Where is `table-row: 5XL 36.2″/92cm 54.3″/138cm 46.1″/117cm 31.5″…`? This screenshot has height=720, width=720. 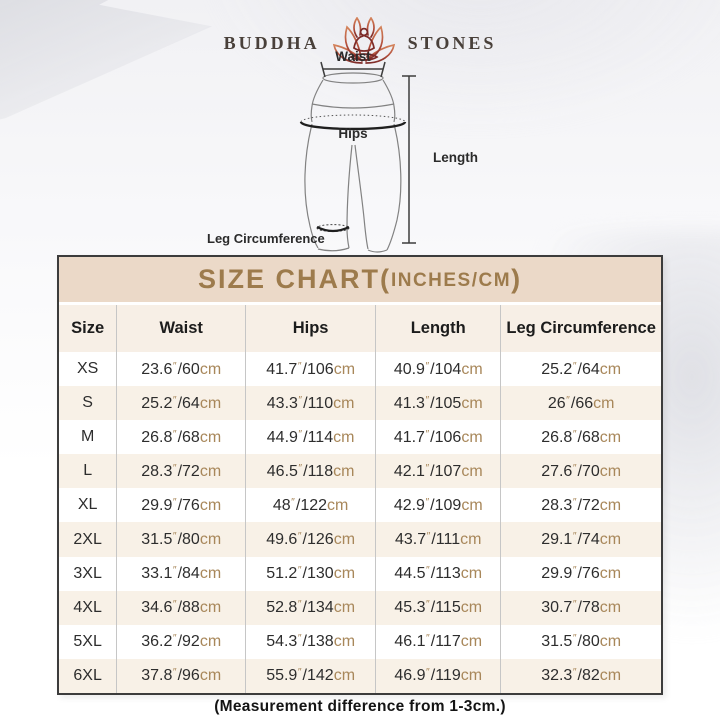
table-row: 5XL 36.2″/92cm 54.3″/138cm 46.1″/117cm 31.5″… is located at coordinates (360, 641).